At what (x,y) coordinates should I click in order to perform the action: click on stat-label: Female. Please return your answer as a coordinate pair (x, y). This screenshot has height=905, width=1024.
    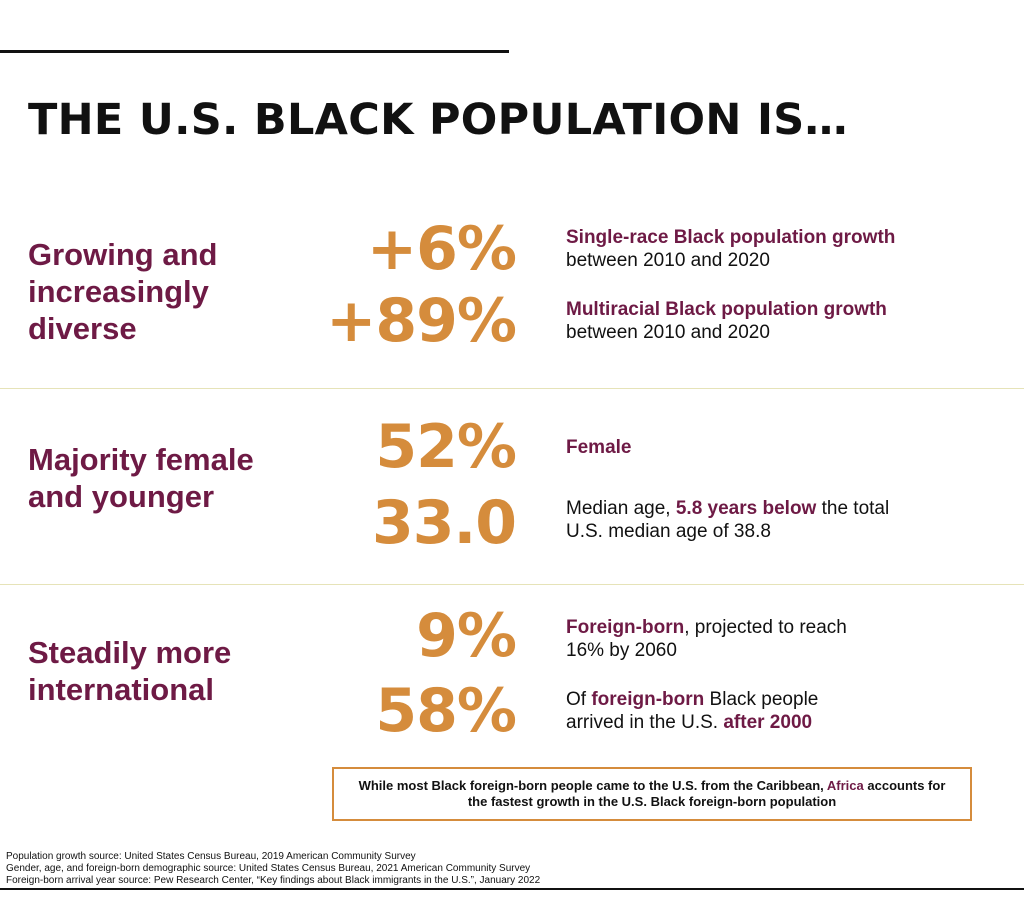
    Looking at the image, I should click on (599, 447).